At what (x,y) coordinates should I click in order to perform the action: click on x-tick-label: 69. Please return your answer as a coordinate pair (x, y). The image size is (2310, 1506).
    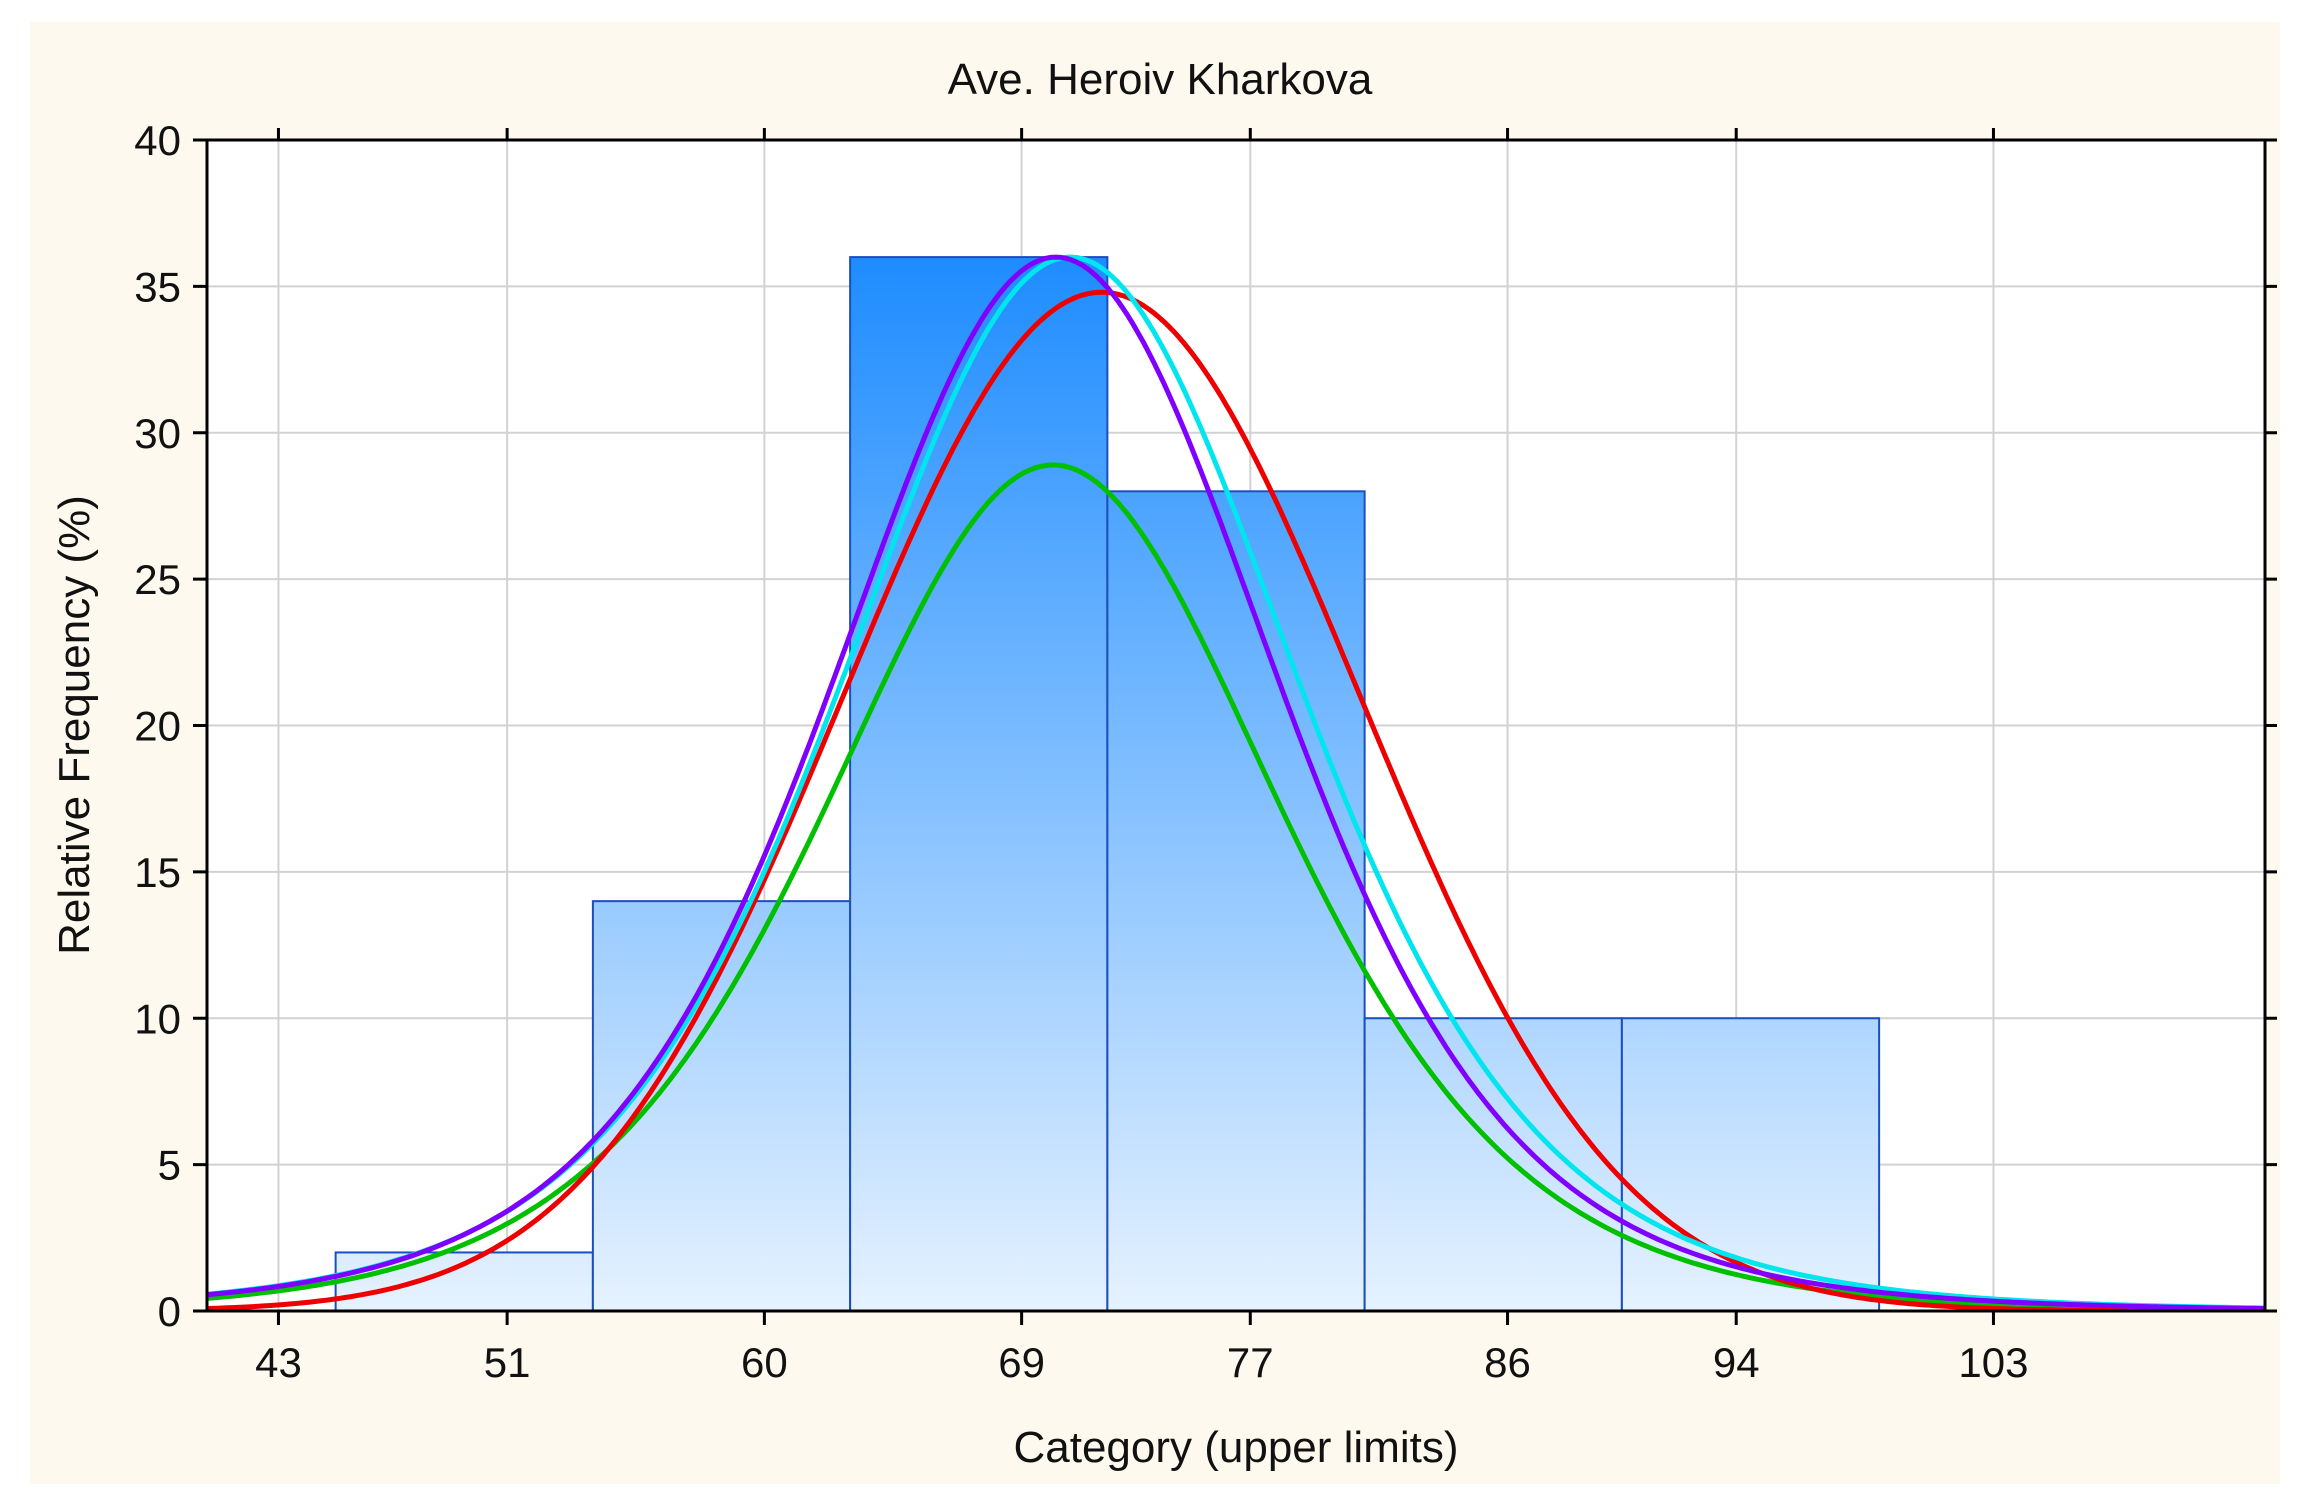
    Looking at the image, I should click on (1021, 1362).